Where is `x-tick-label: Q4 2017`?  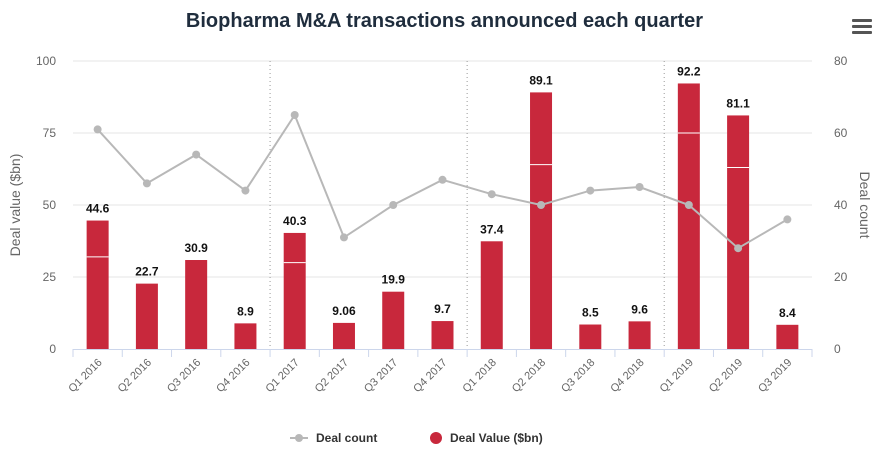 x-tick-label: Q4 2017 is located at coordinates (430, 376).